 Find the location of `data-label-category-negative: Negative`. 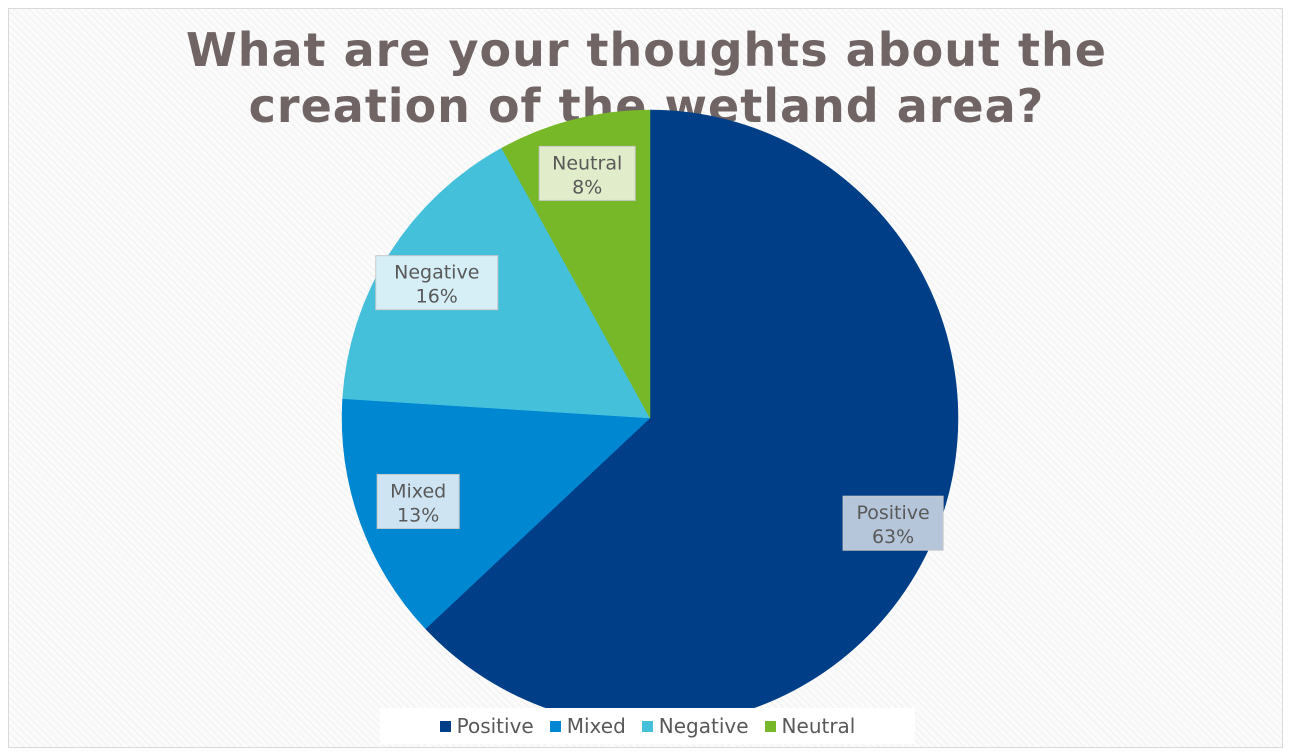

data-label-category-negative: Negative is located at coordinates (436, 273).